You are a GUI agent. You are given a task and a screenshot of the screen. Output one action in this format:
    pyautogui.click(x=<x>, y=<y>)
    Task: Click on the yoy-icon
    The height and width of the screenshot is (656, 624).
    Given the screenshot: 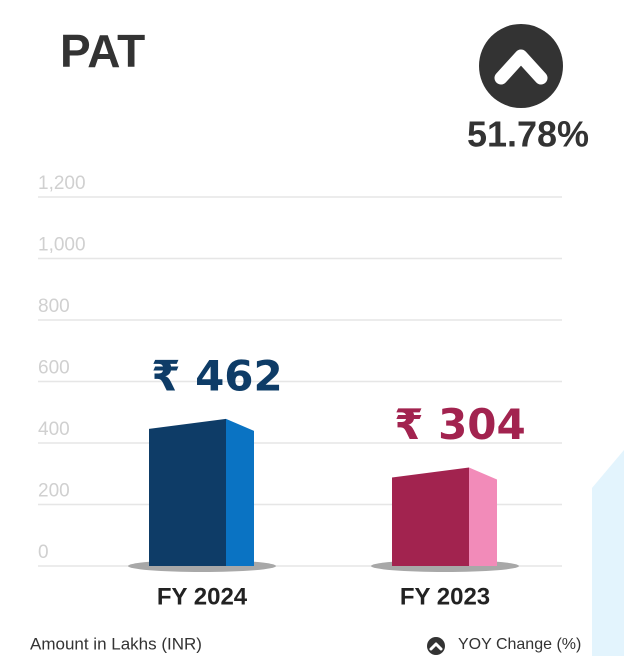 What is the action you would take?
    pyautogui.click(x=521, y=66)
    